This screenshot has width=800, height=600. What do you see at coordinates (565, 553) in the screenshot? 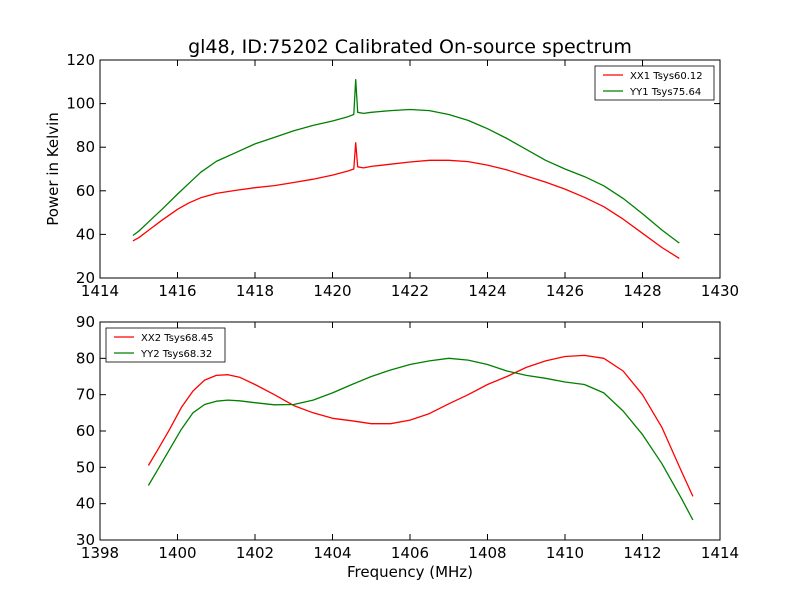
I see `x-tick-label: 1410` at bounding box center [565, 553].